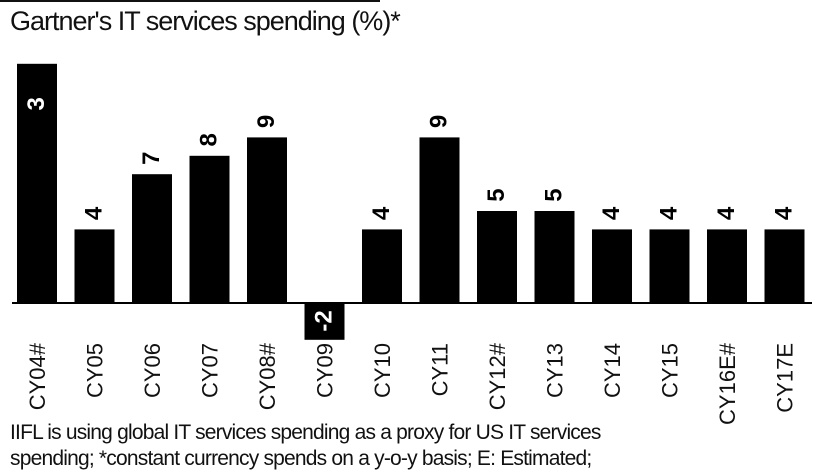 Image resolution: width=826 pixels, height=472 pixels. Describe the element at coordinates (267, 376) in the screenshot. I see `x-tick-label: CY08#` at that location.